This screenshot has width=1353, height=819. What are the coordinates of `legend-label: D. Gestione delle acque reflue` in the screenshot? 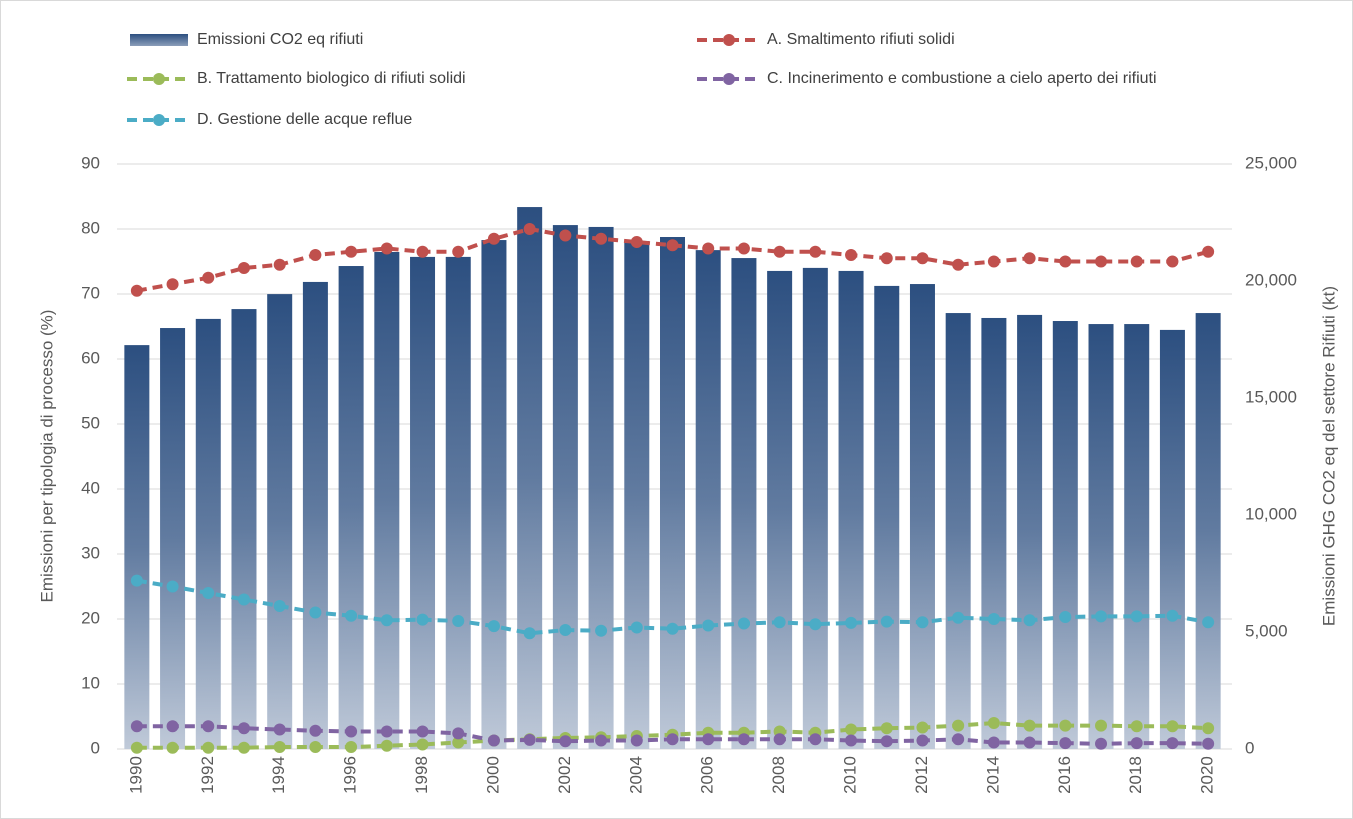 It's located at (304, 119).